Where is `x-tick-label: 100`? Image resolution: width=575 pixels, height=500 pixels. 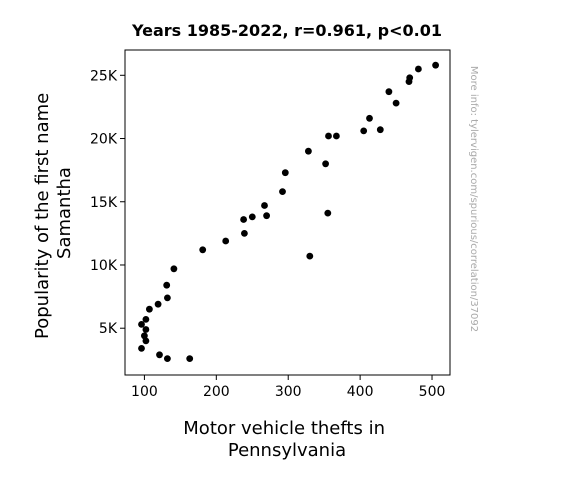
x-tick-label: 100 is located at coordinates (144, 392).